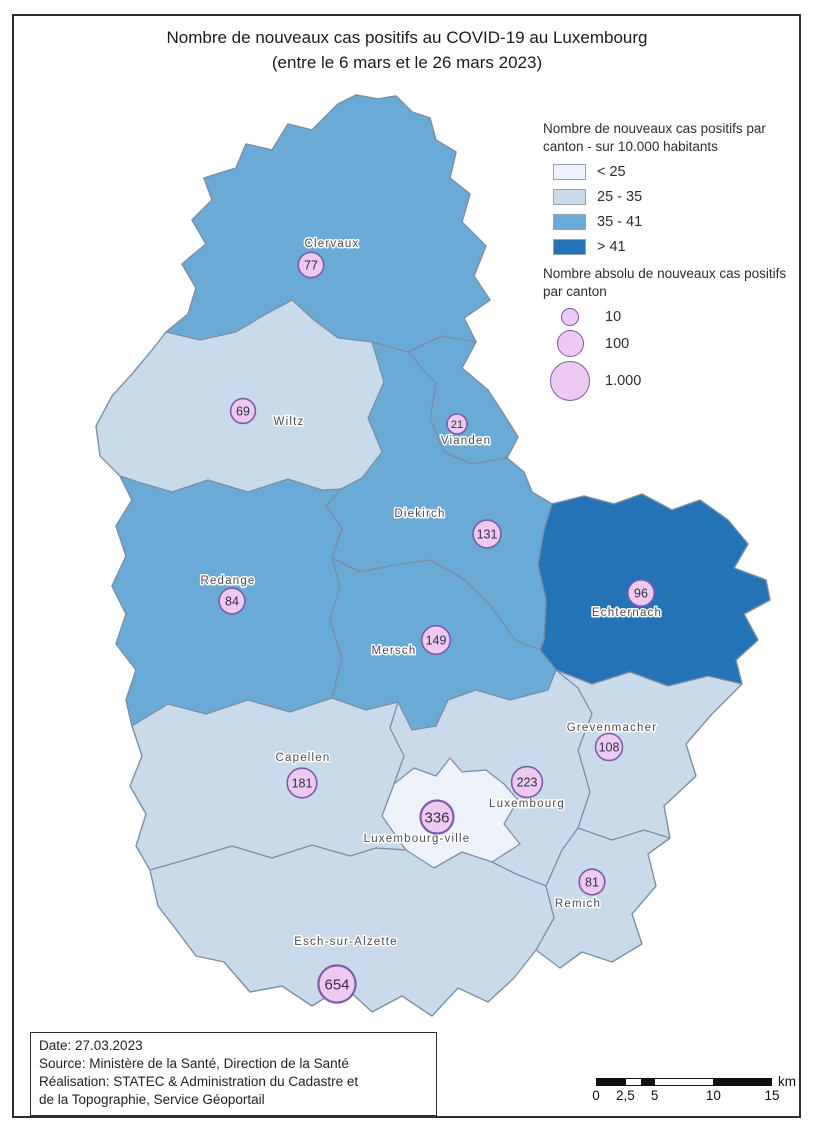  Describe the element at coordinates (611, 171) in the screenshot. I see `class-label: < 25` at that location.